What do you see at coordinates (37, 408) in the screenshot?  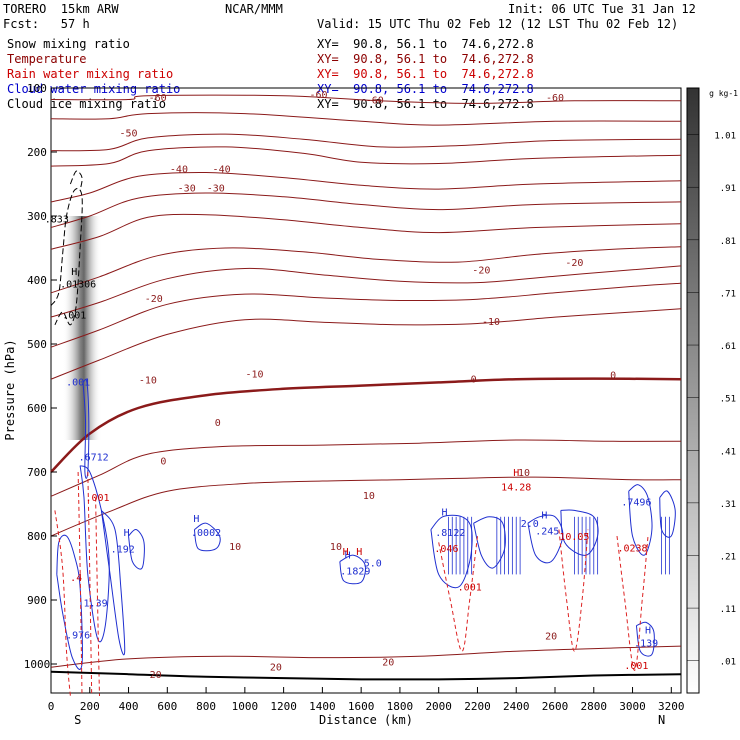 I see `y-tick-label: 600` at bounding box center [37, 408].